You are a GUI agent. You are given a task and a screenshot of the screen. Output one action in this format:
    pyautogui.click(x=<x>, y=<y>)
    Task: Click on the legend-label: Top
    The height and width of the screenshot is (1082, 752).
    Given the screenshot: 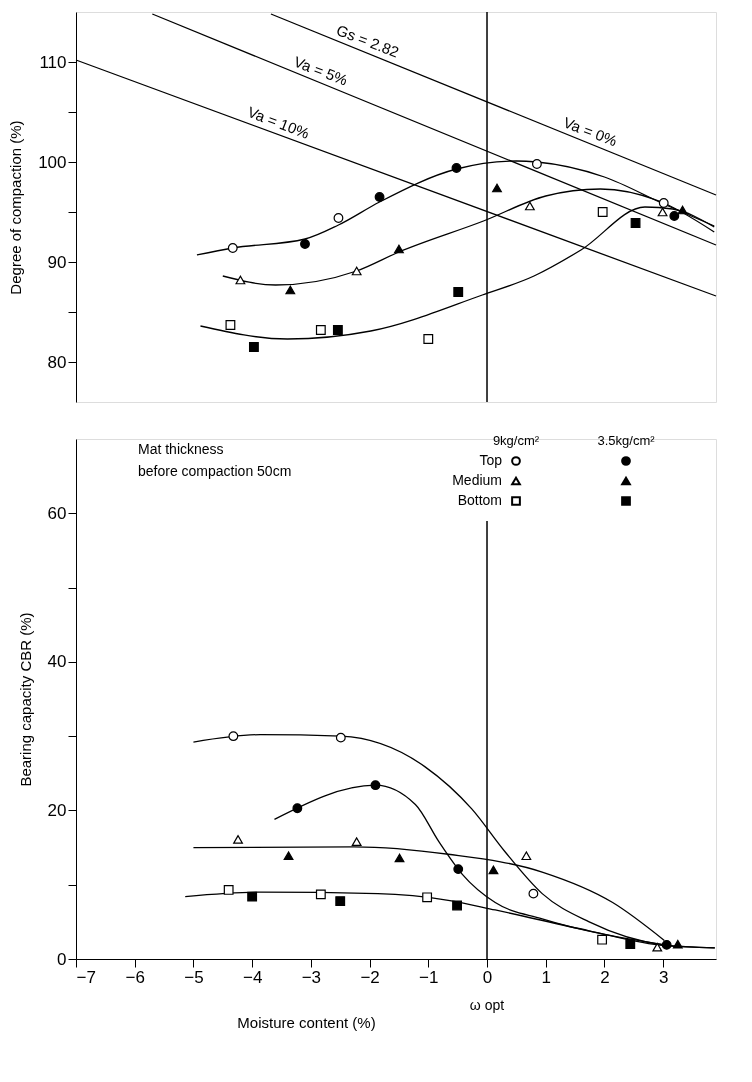 What is the action you would take?
    pyautogui.click(x=491, y=460)
    